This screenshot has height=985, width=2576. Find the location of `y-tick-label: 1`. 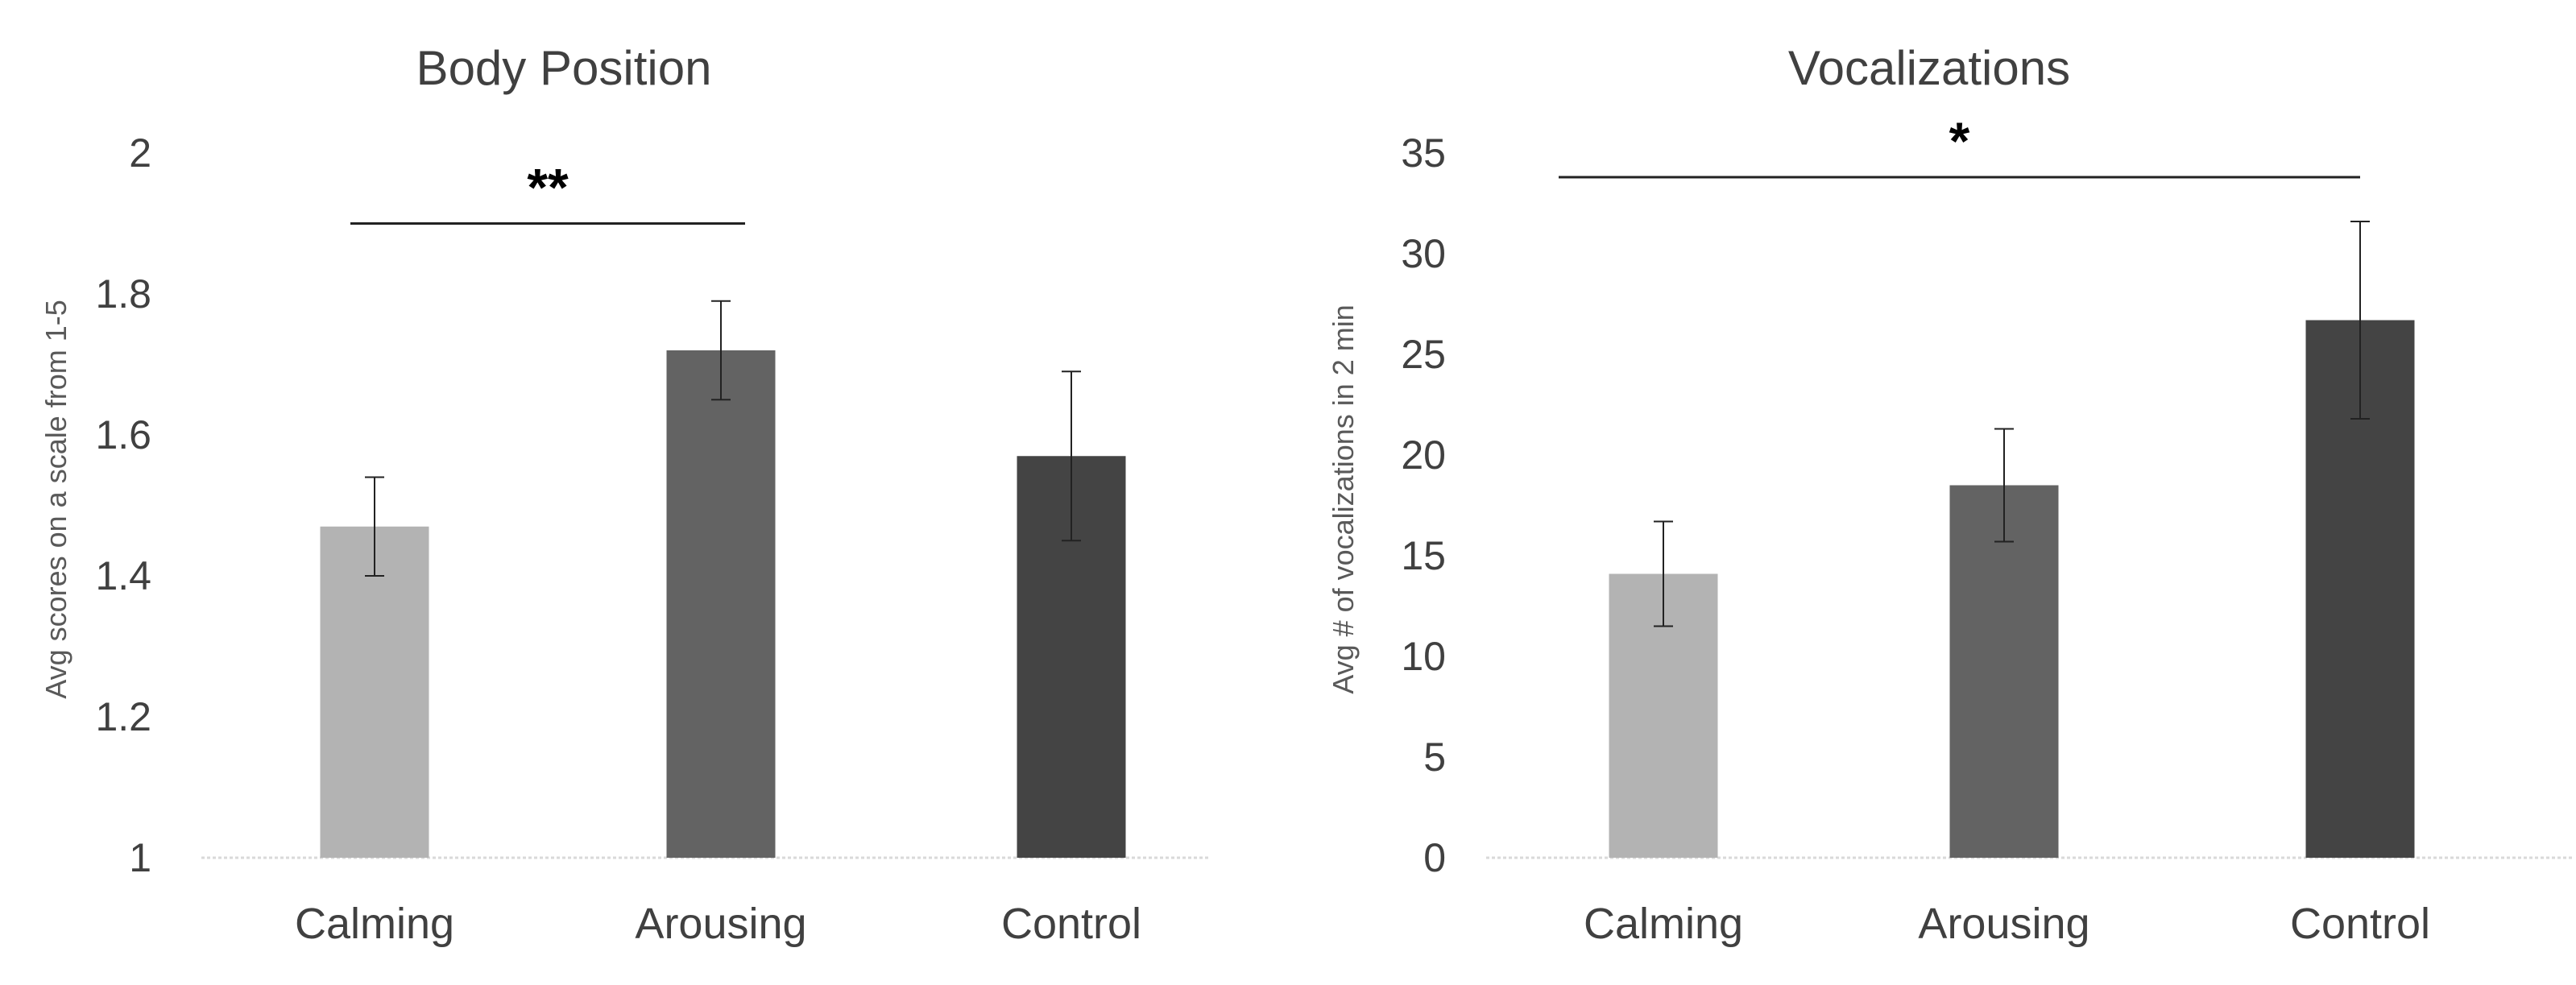

y-tick-label: 1 is located at coordinates (140, 857).